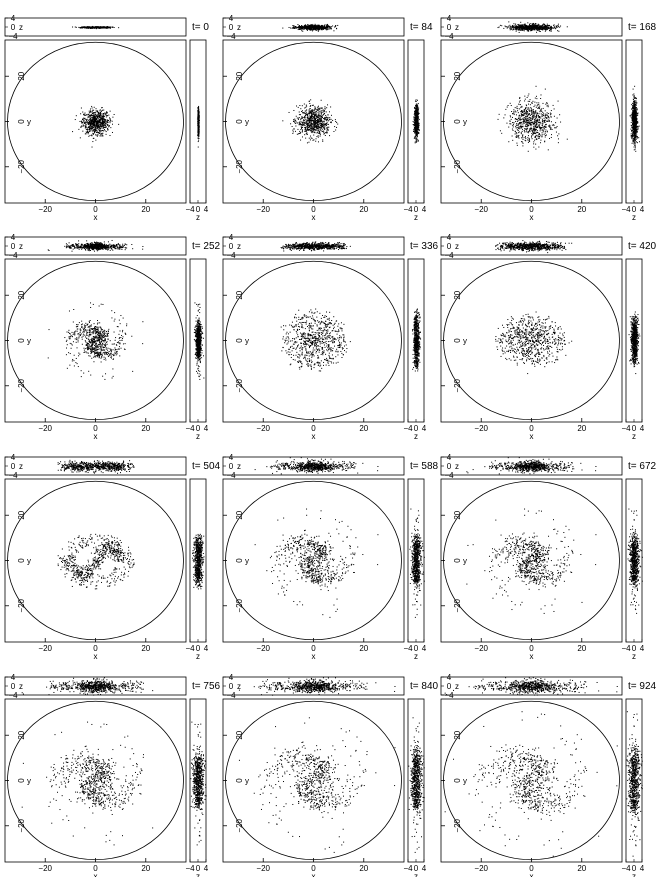  What do you see at coordinates (13, 36) in the screenshot?
I see `z-tick-label: −4` at bounding box center [13, 36].